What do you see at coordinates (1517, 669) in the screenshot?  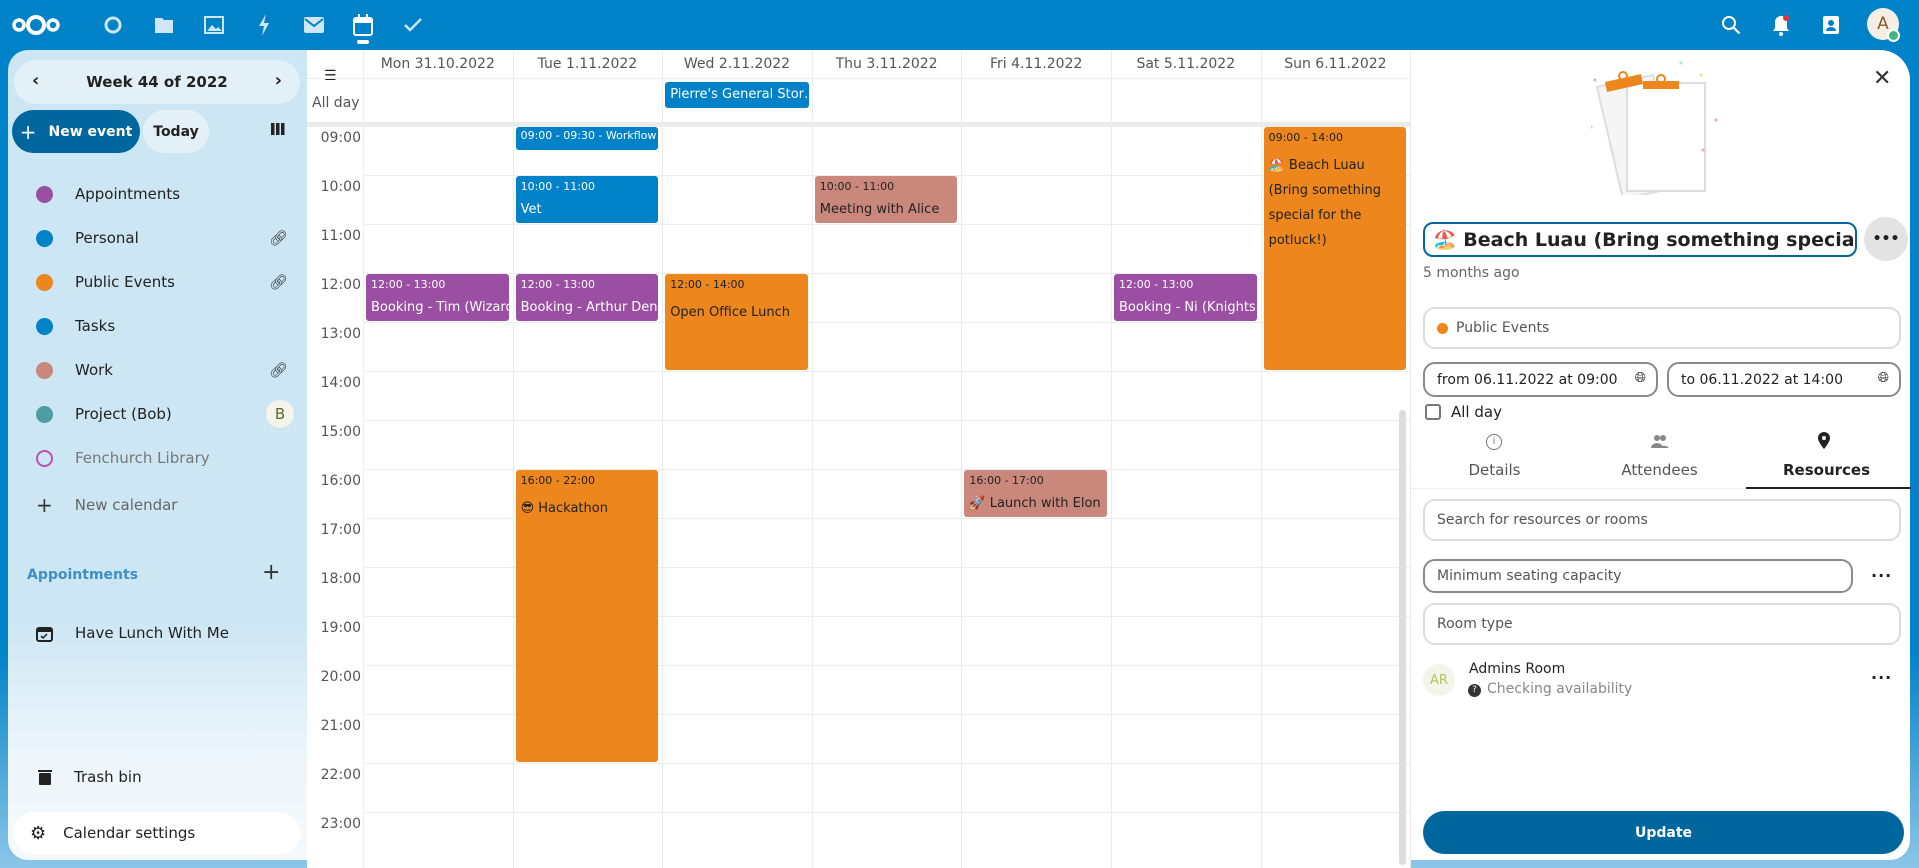 I see `resource-name: Admins Room` at bounding box center [1517, 669].